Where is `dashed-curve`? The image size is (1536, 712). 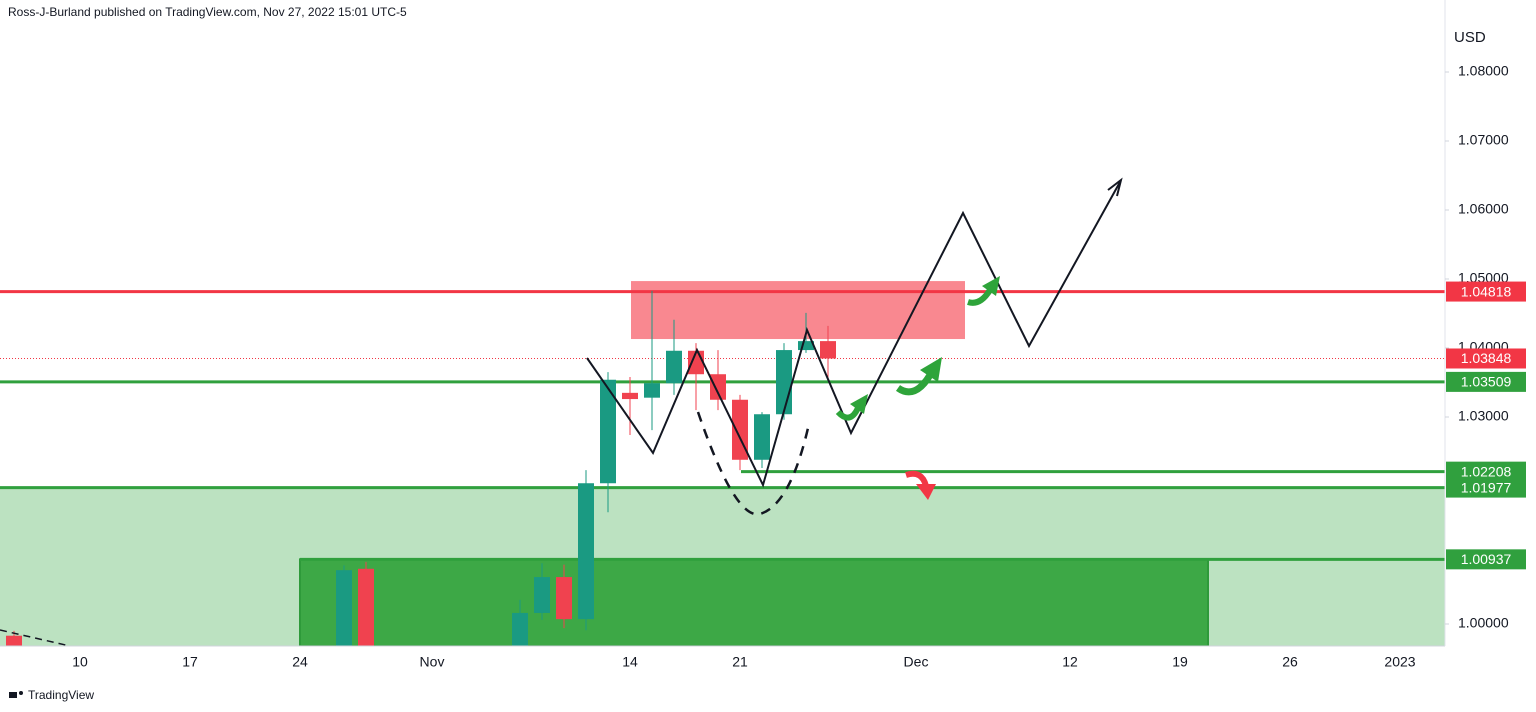
dashed-curve is located at coordinates (753, 463).